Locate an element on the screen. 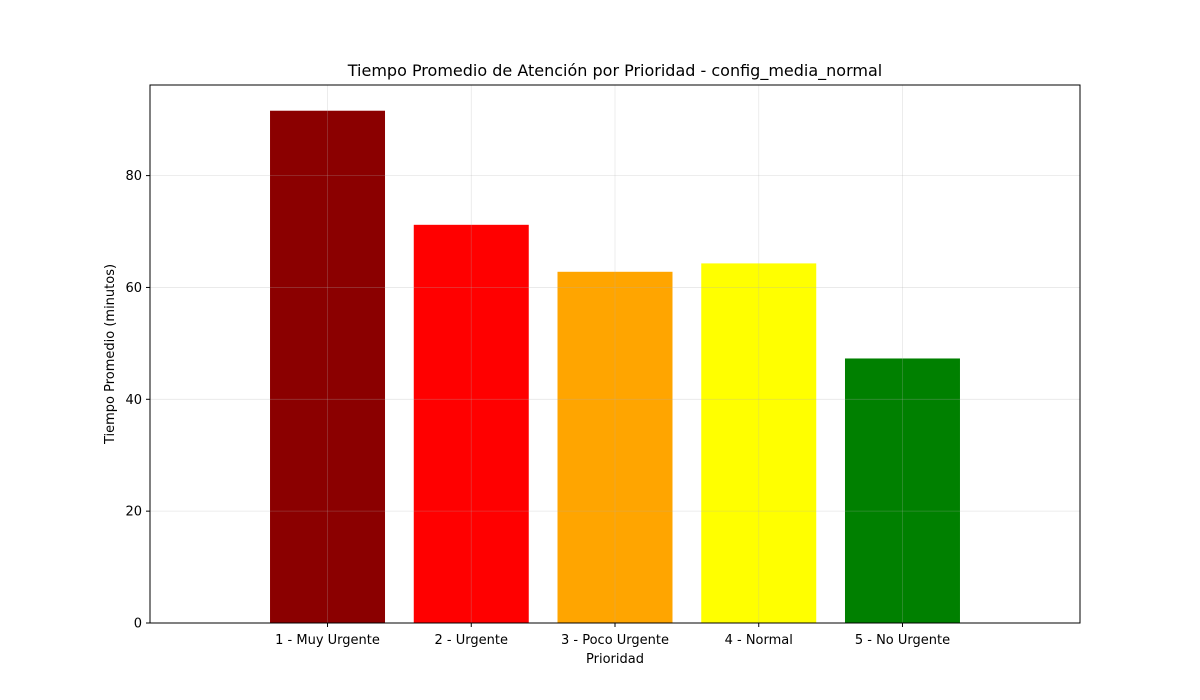 Image resolution: width=1200 pixels, height=700 pixels. y-tick-label: 60 is located at coordinates (133, 288).